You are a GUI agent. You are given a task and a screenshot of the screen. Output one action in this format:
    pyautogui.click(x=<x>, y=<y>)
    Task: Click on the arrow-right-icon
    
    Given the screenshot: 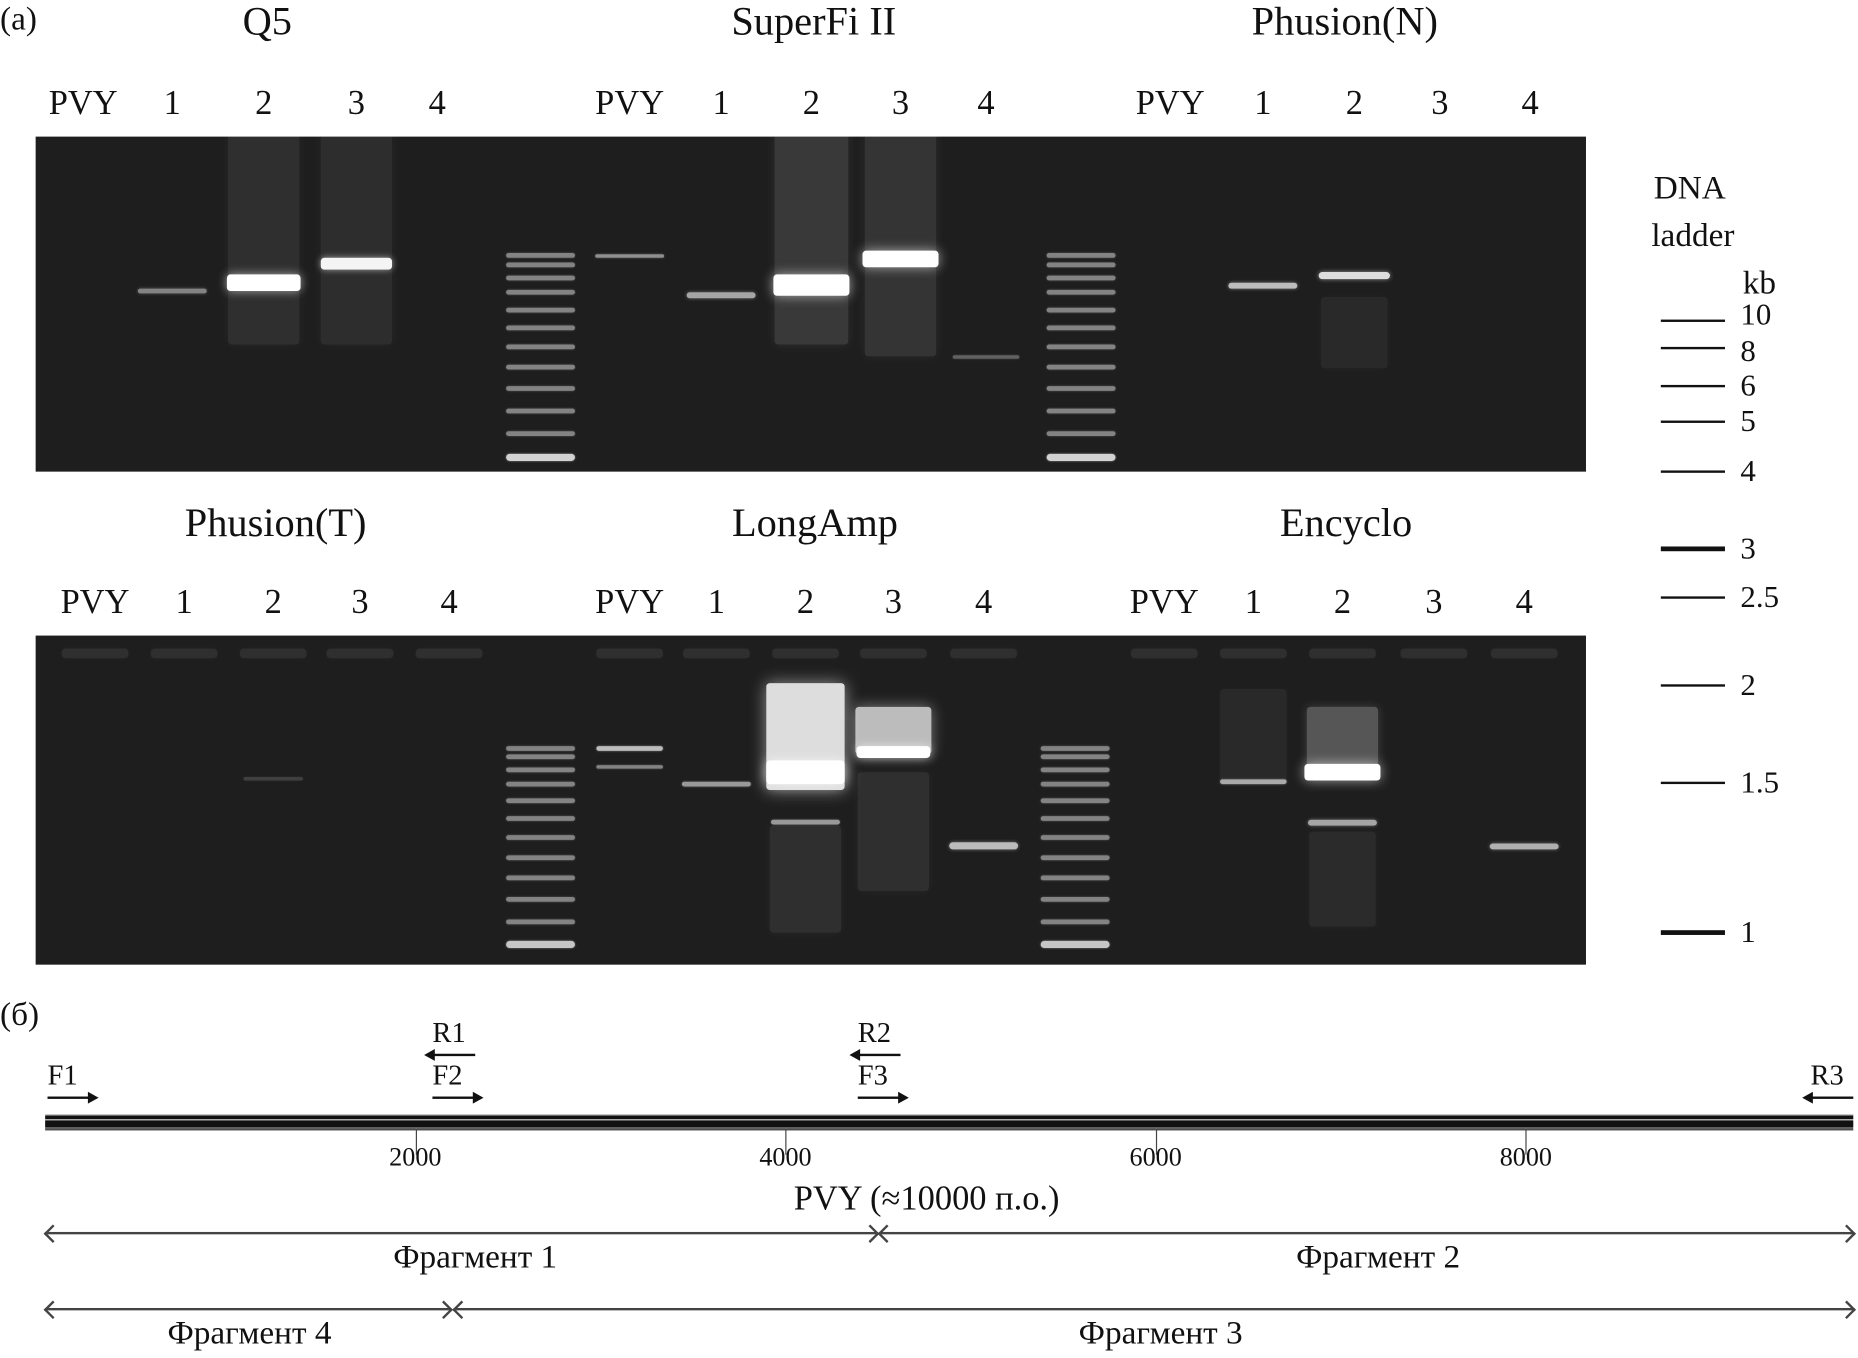 What is the action you would take?
    pyautogui.click(x=1846, y=1310)
    